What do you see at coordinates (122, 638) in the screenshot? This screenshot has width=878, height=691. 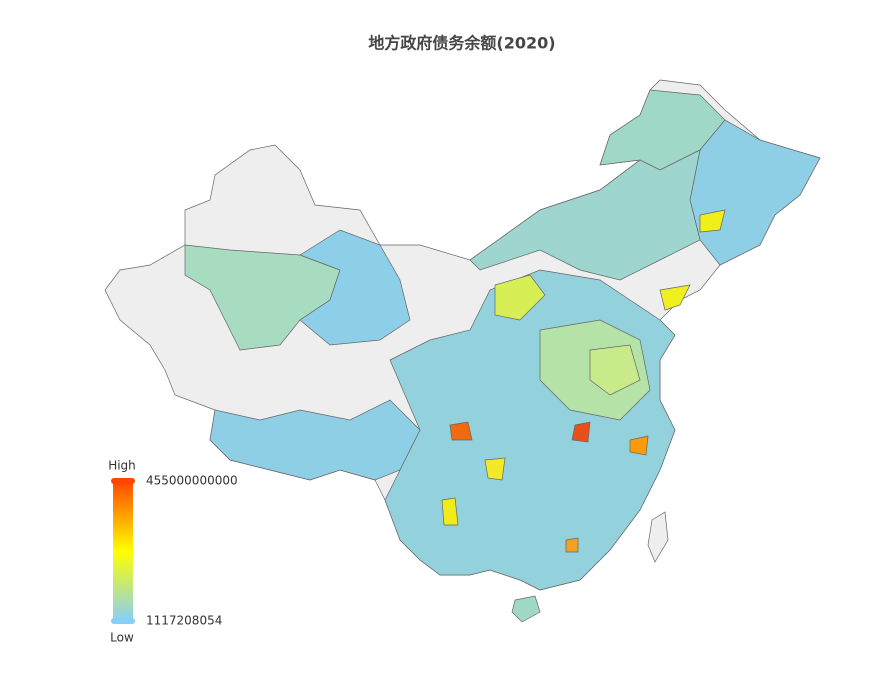 I see `visual-map-low-label: Low` at bounding box center [122, 638].